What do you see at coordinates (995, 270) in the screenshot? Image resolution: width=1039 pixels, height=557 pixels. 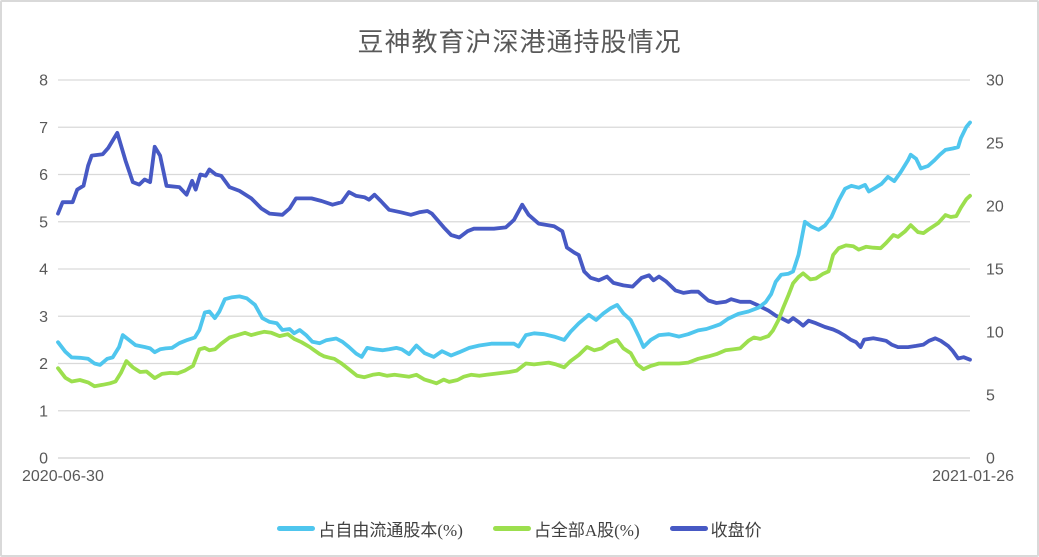 I see `right-axis-tick-label: 15` at bounding box center [995, 270].